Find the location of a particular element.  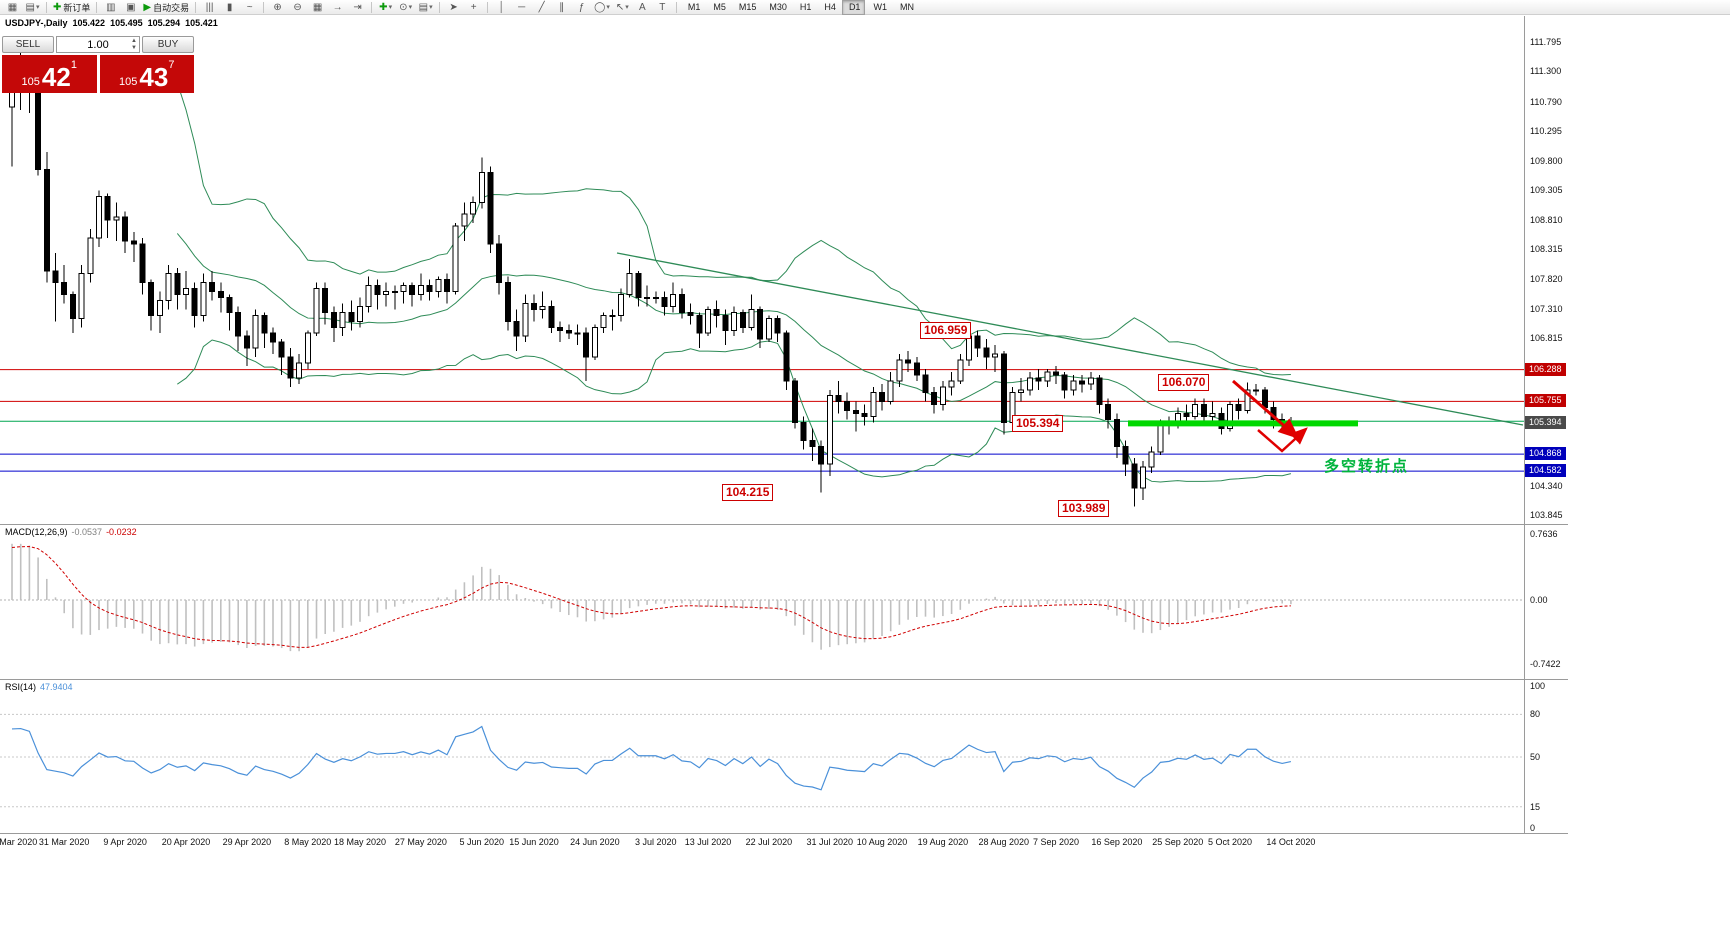

trendline-object is located at coordinates (1070, 339).